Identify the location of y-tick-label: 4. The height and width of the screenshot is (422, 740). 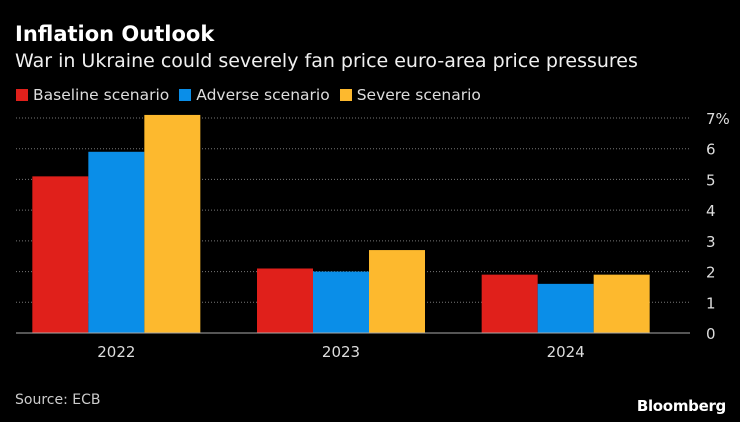
(711, 211).